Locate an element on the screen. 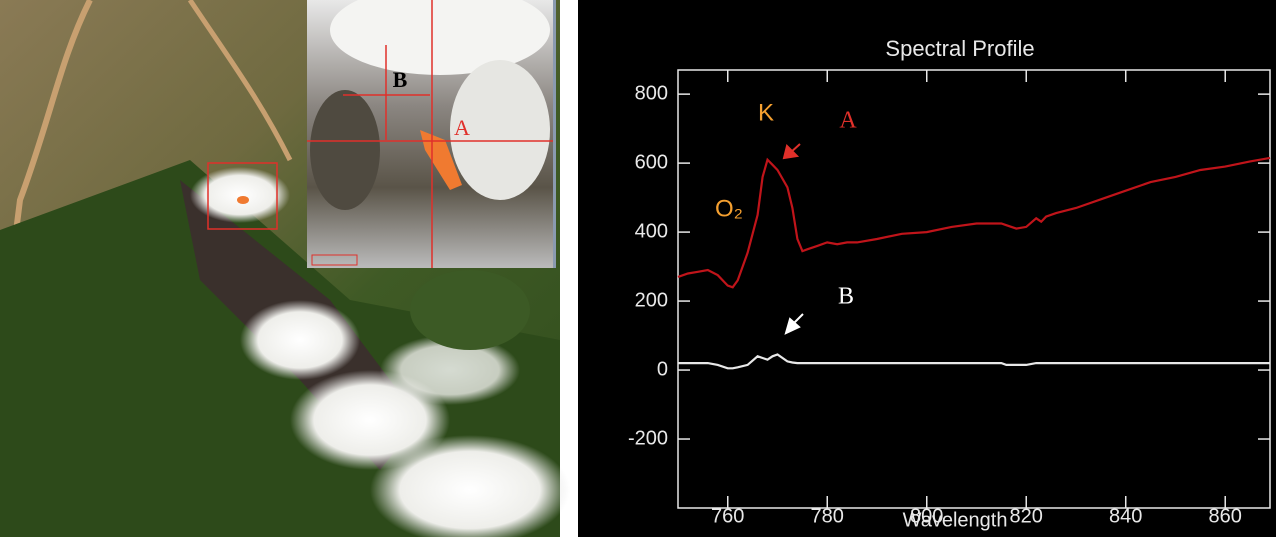 The width and height of the screenshot is (1276, 542). x-tick-label: 840 is located at coordinates (1125, 516).